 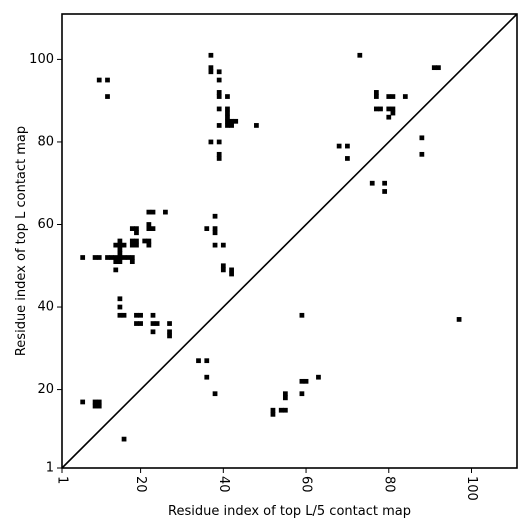 I want to click on x-tick-label: 80, so click(x=388, y=484).